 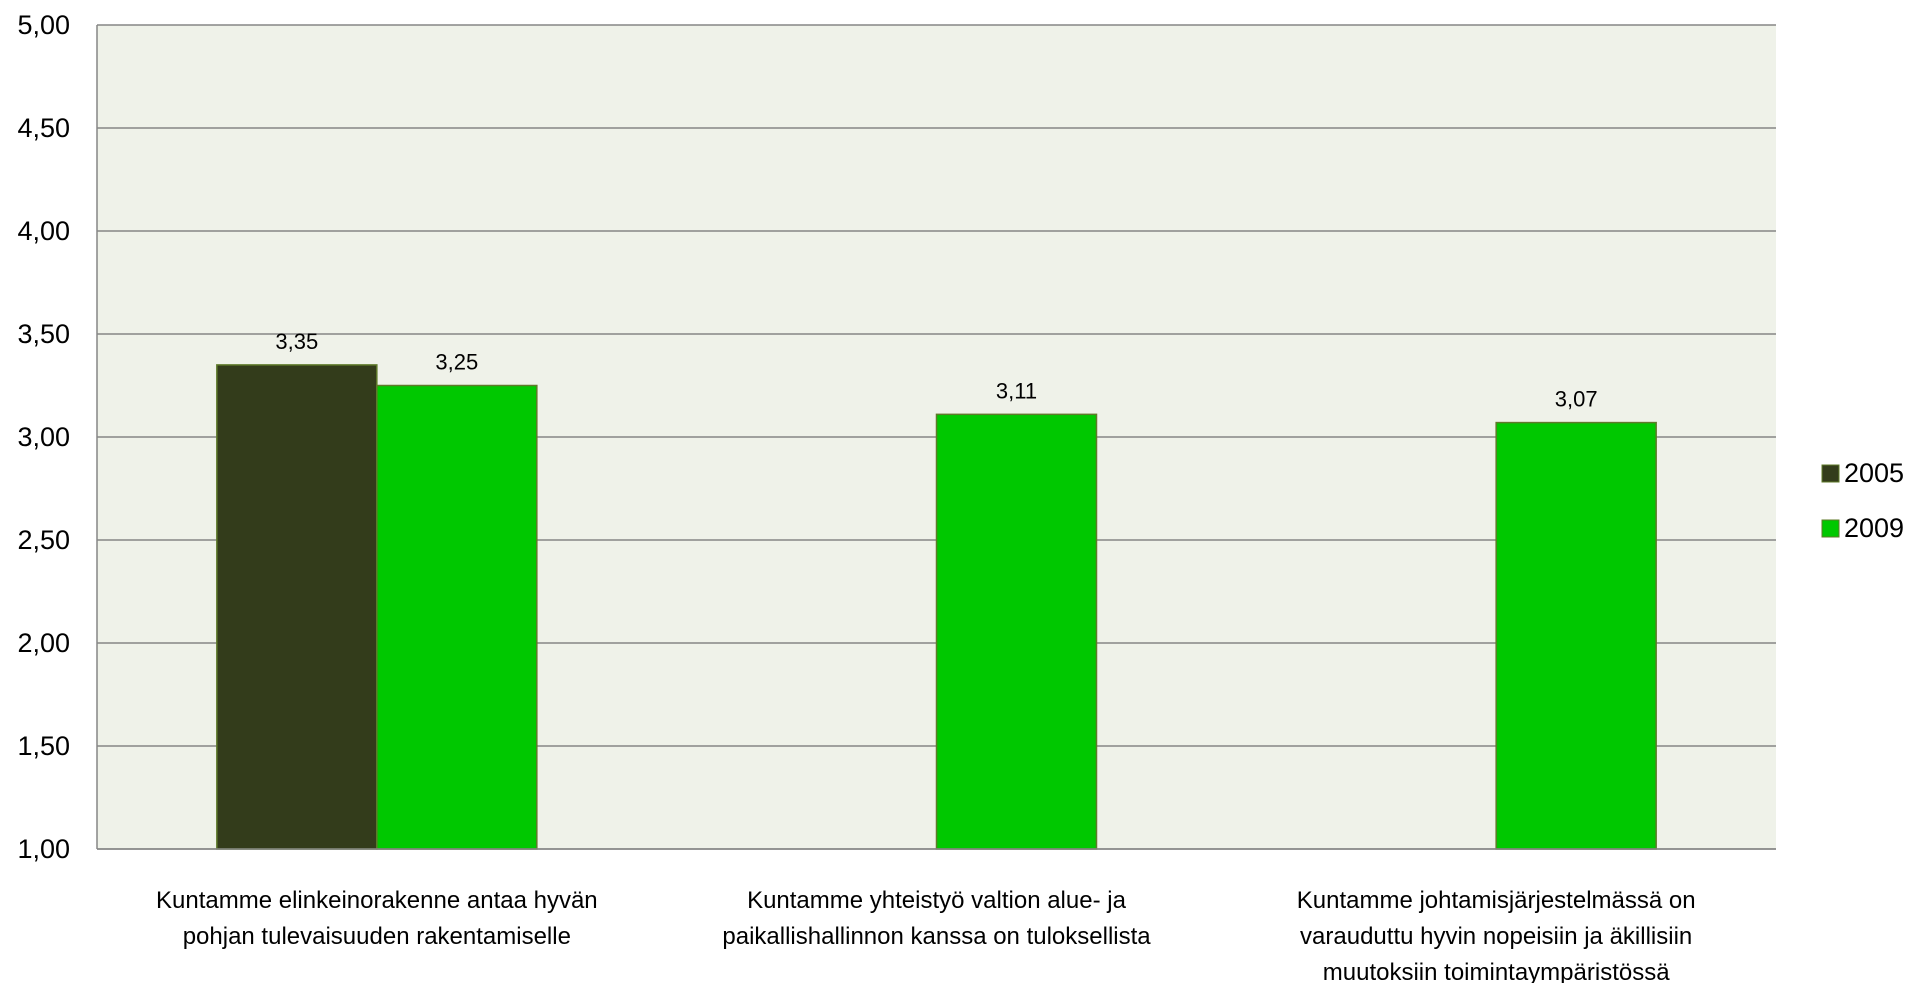 I want to click on data-label-2009-cat-2: 3,11, so click(x=1016, y=390).